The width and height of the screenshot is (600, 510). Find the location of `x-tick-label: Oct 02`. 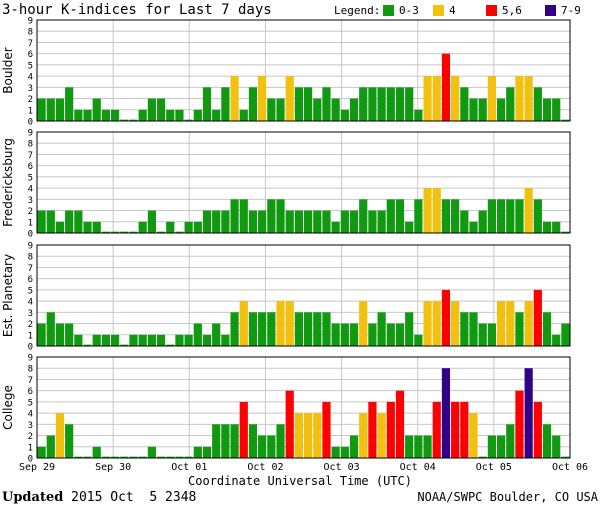

x-tick-label: Oct 02 is located at coordinates (265, 467).